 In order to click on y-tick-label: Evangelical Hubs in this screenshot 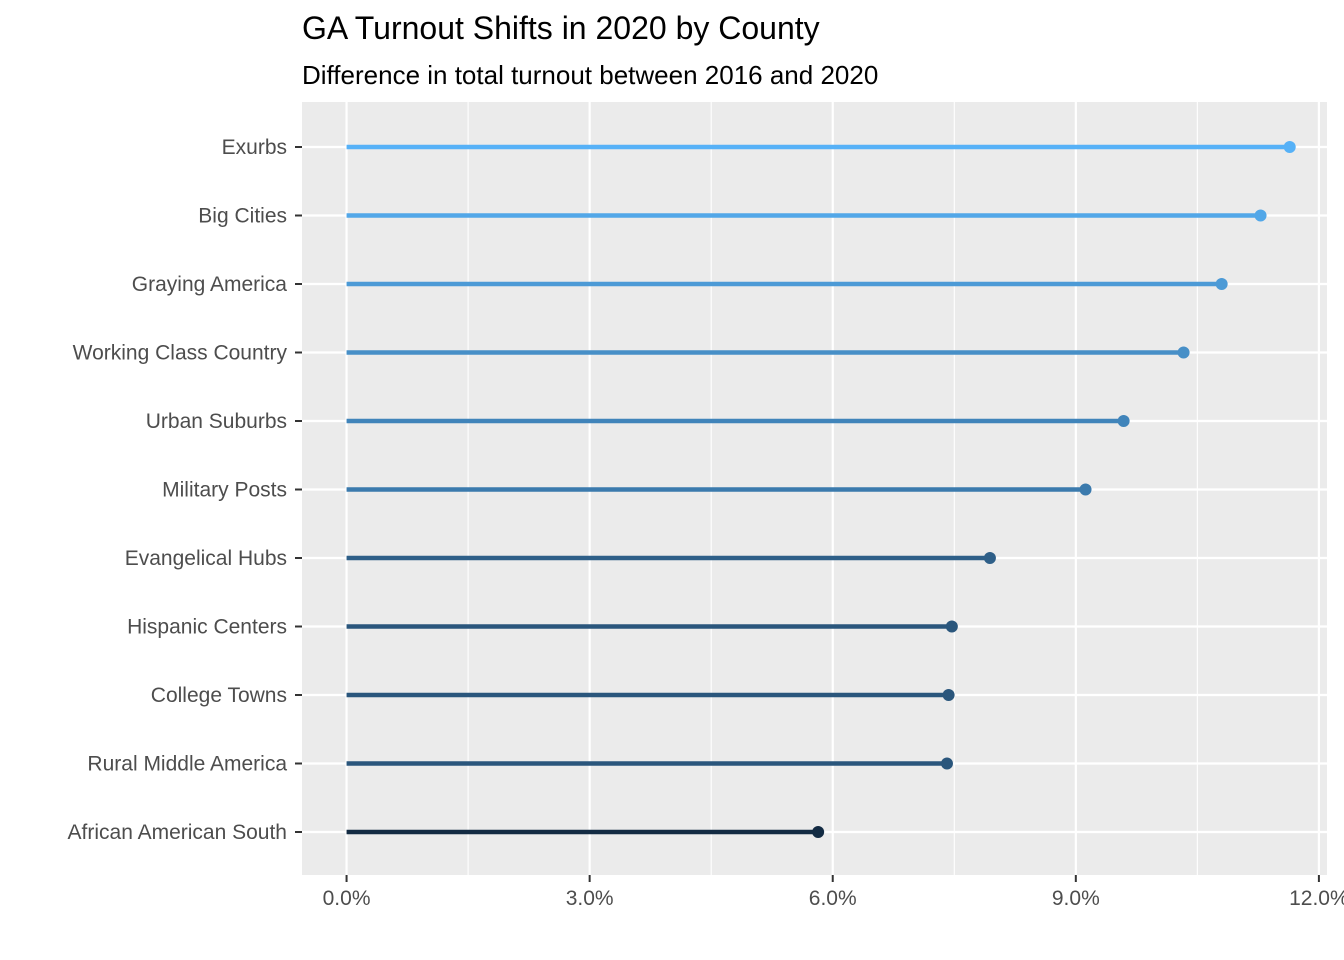, I will do `click(206, 558)`.